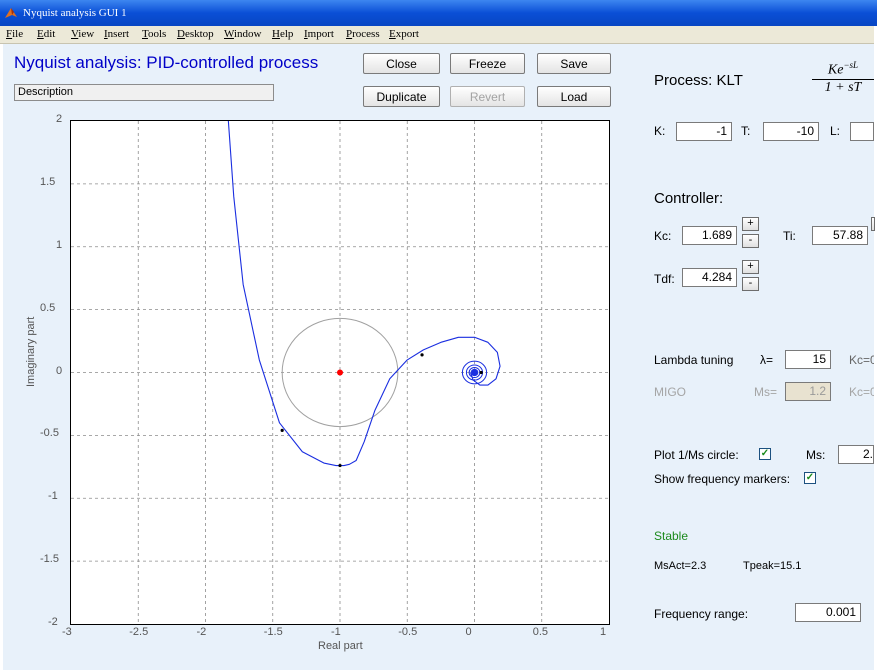 Image resolution: width=877 pixels, height=670 pixels. I want to click on revert-button: Revert, so click(487, 96).